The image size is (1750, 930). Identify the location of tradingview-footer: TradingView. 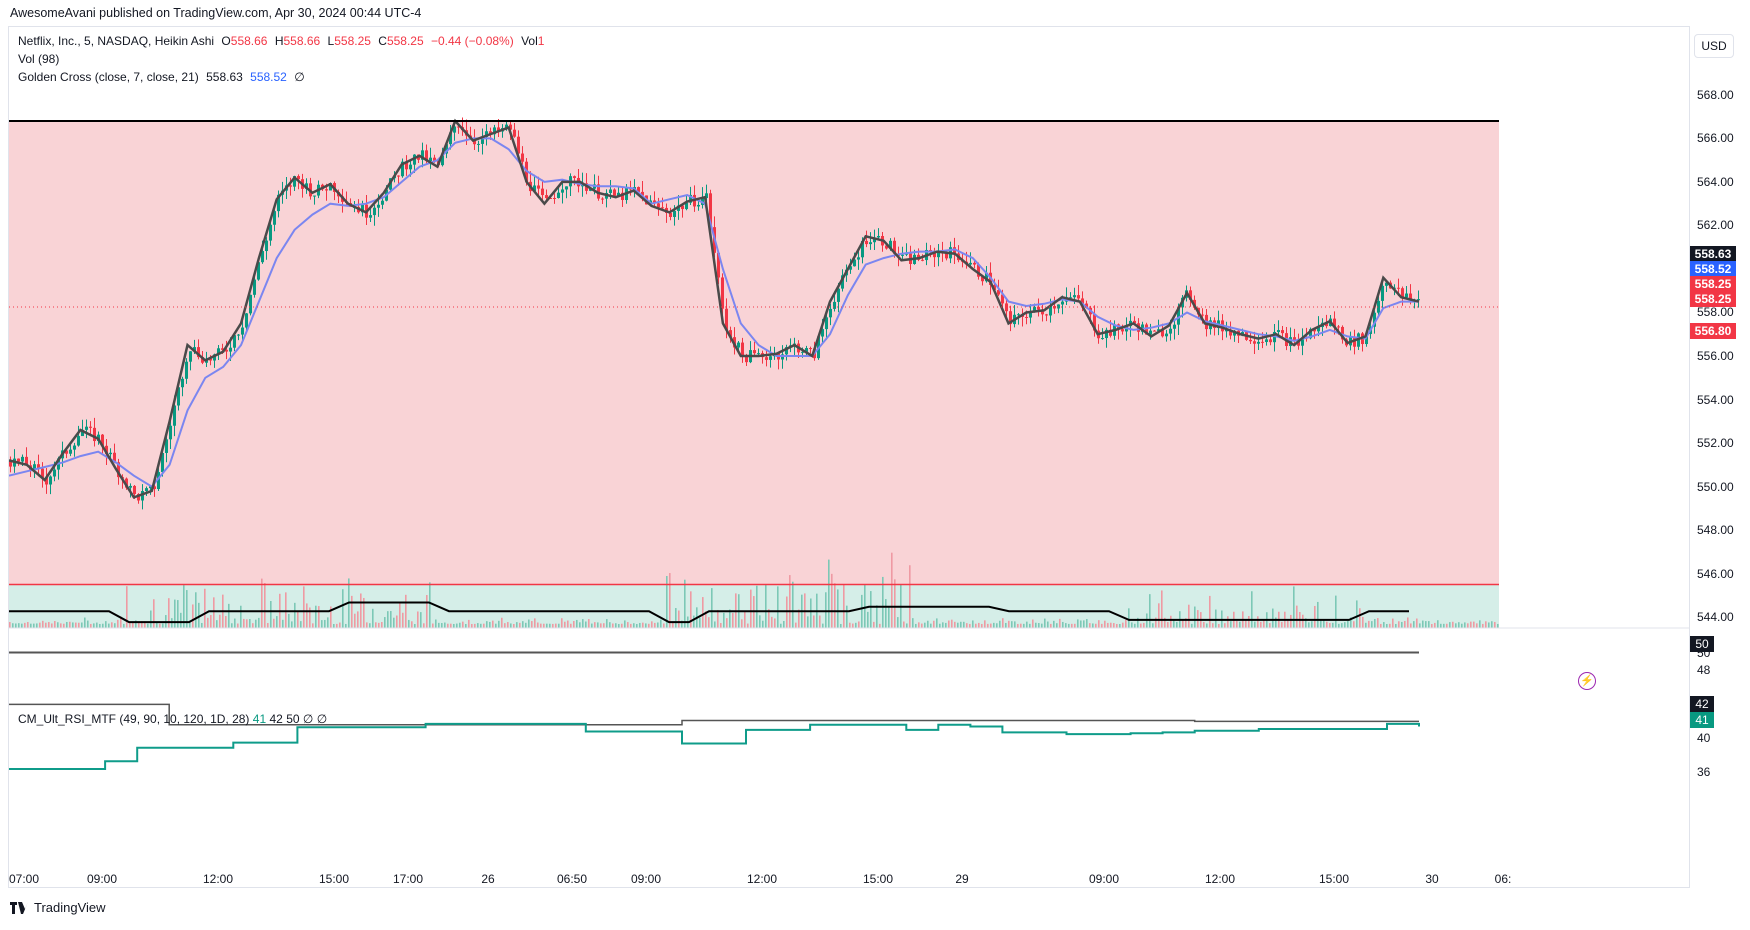
(58, 907).